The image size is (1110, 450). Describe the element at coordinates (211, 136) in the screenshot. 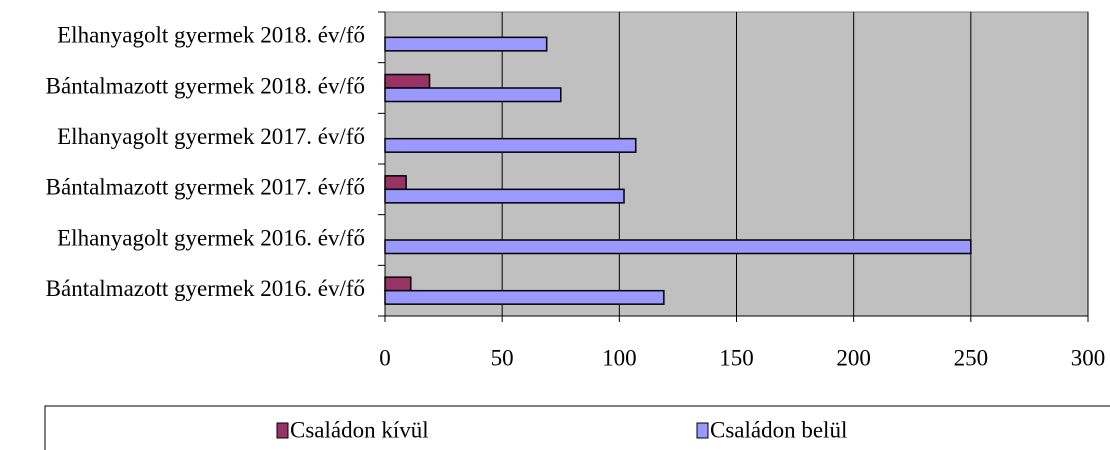

I see `y-tick-label: Elhanyagolt gyermek 2017. év/fő` at that location.